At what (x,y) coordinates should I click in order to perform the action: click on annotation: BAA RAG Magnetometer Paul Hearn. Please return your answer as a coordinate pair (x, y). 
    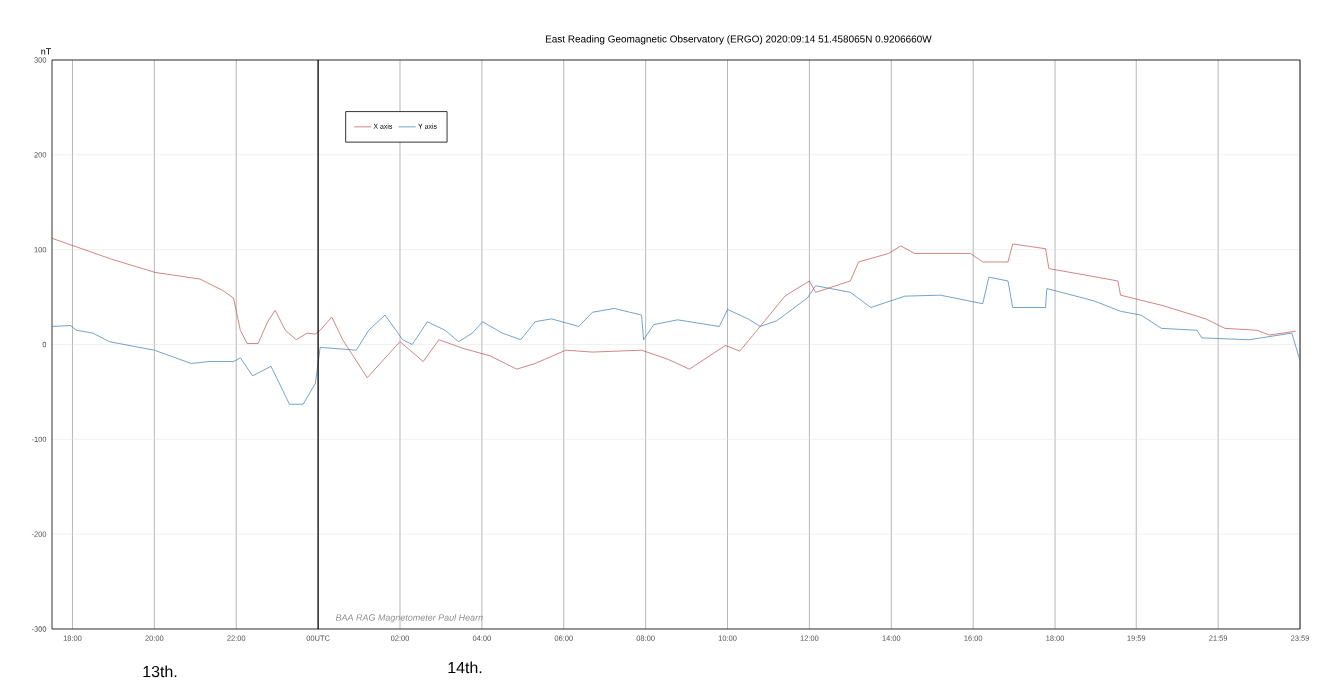
    Looking at the image, I should click on (409, 618).